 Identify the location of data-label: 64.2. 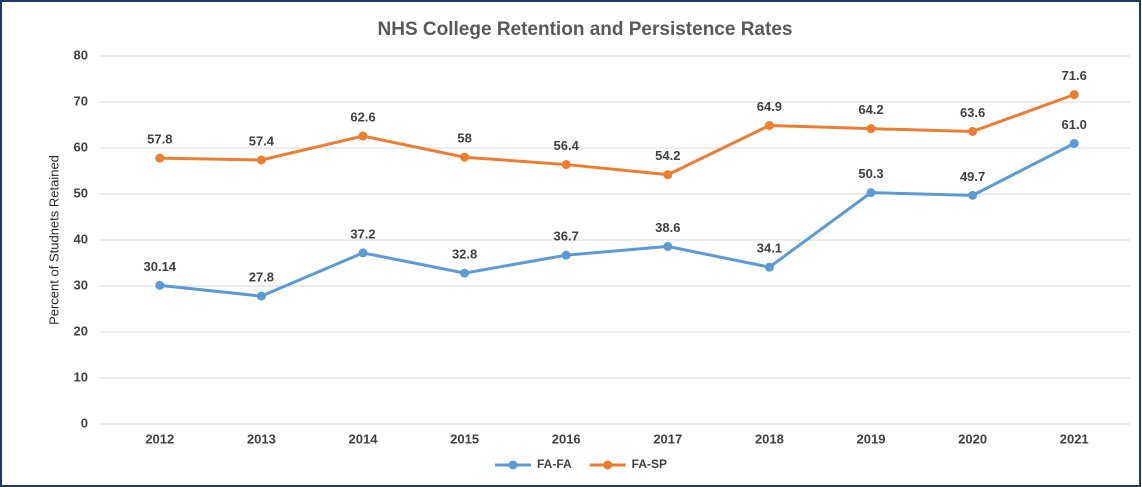
(870, 109).